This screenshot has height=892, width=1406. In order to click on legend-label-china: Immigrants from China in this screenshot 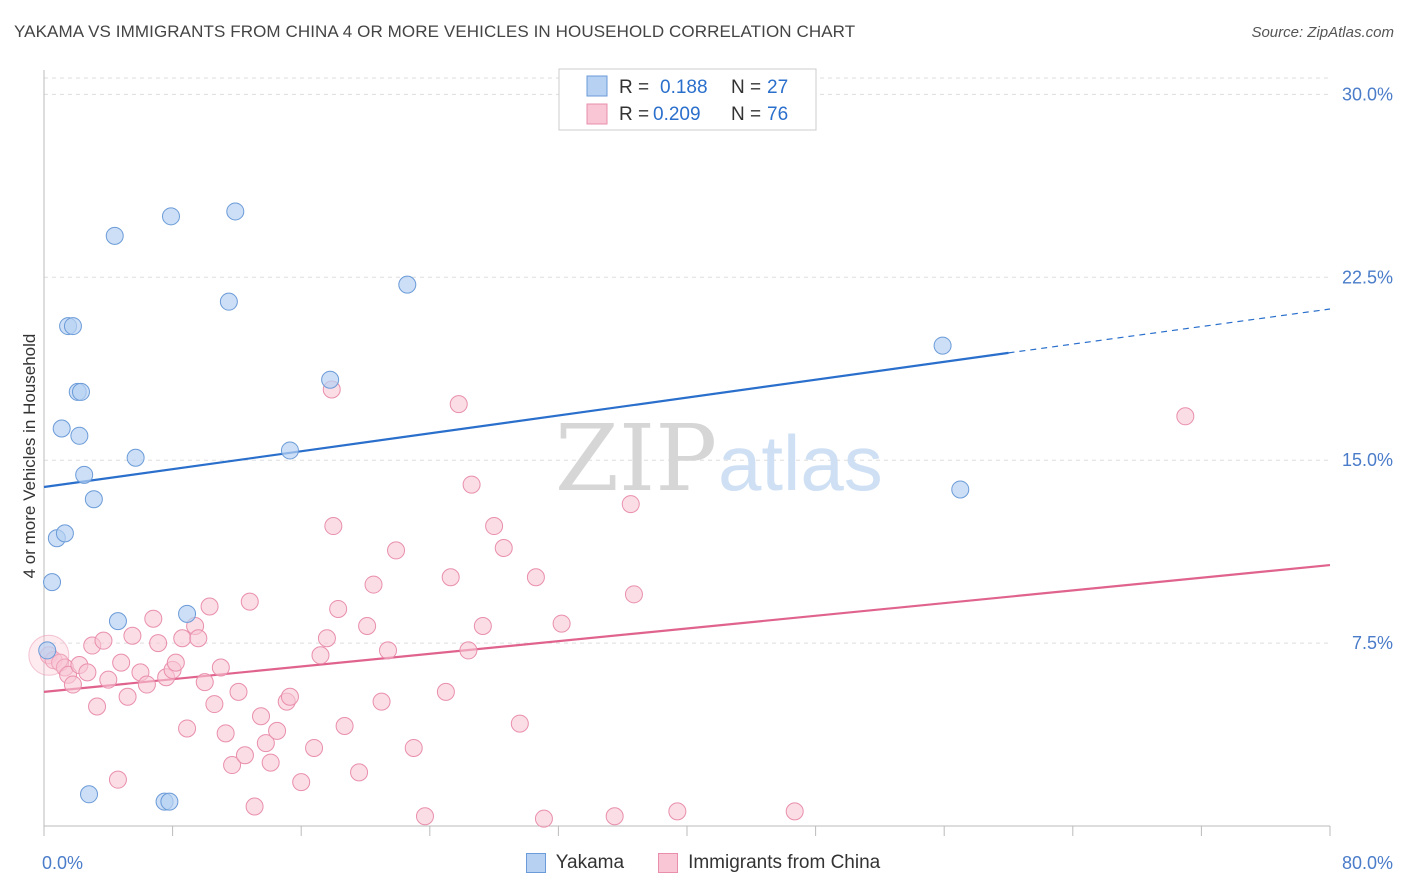, I will do `click(784, 862)`.